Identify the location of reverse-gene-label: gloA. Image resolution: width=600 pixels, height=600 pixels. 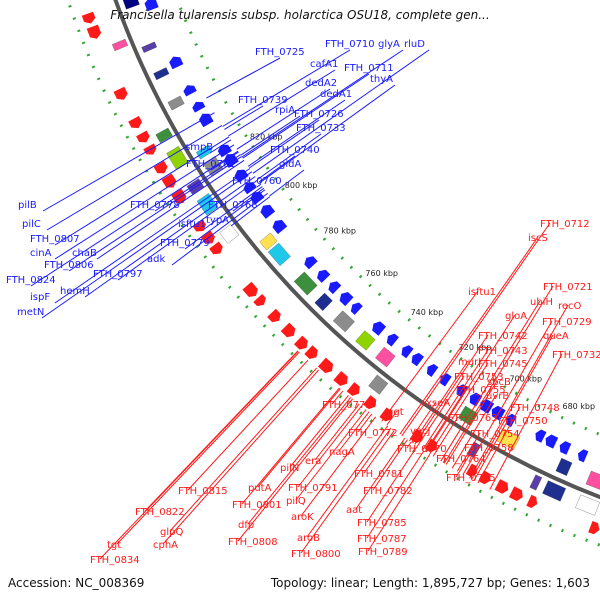
(516, 316).